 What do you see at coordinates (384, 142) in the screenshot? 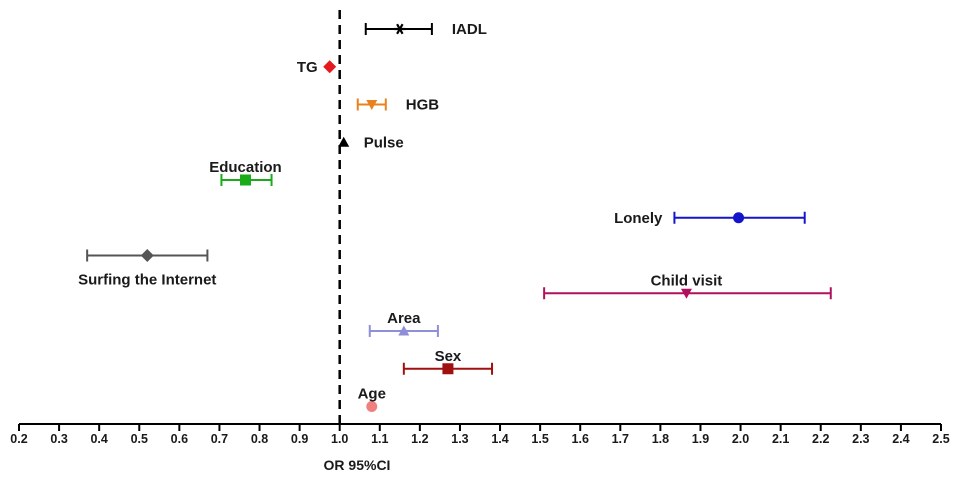
I see `estimate-label: Pulse` at bounding box center [384, 142].